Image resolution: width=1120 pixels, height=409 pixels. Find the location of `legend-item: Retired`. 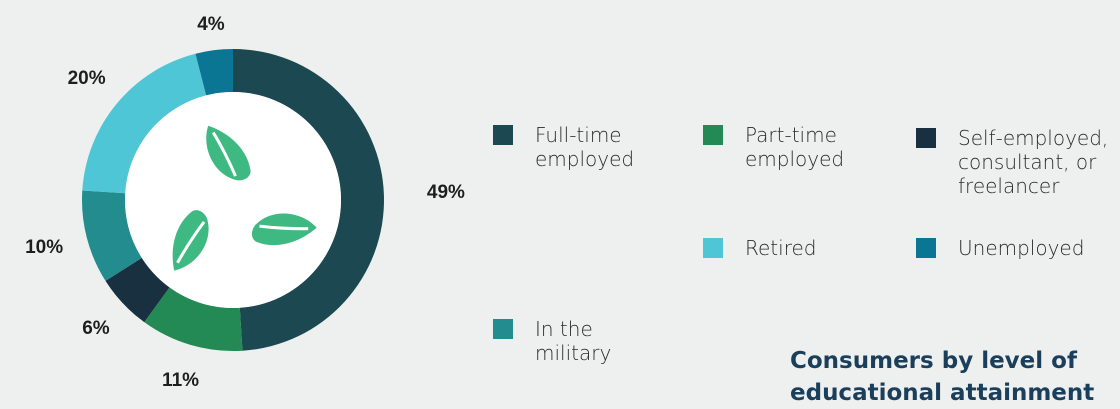

legend-item: Retired is located at coordinates (759, 248).